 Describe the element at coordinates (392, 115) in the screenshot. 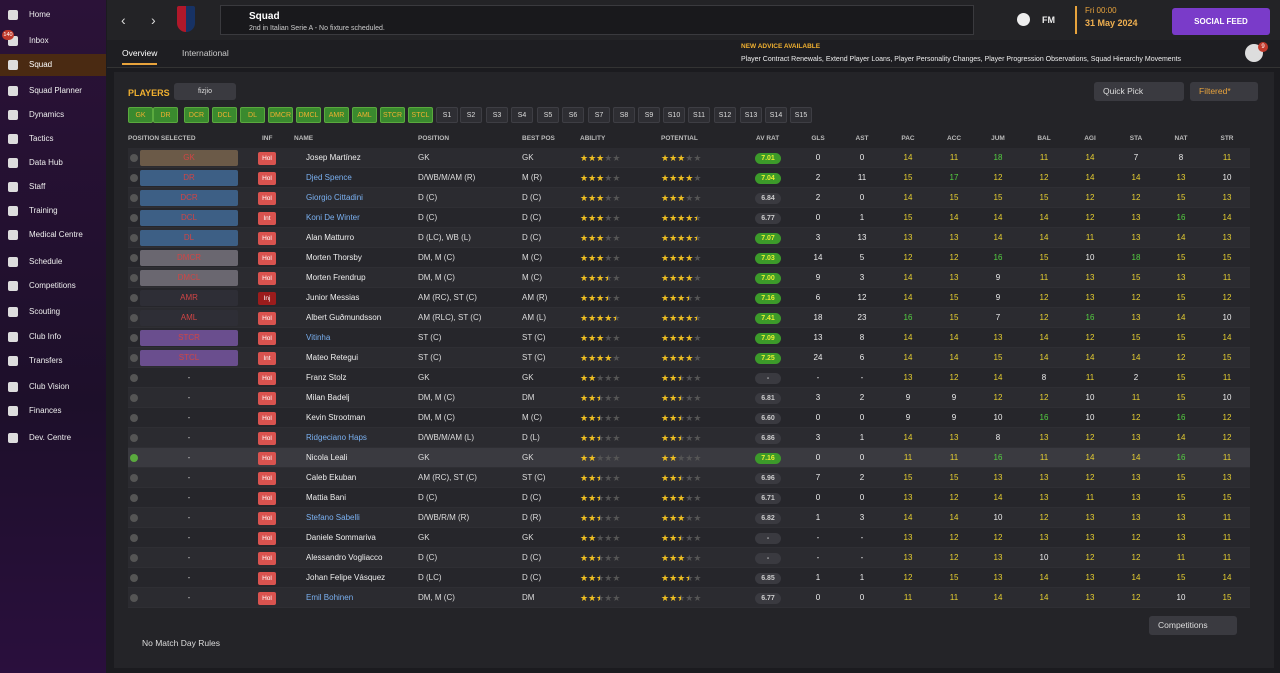

I see `position-button: STCR` at that location.